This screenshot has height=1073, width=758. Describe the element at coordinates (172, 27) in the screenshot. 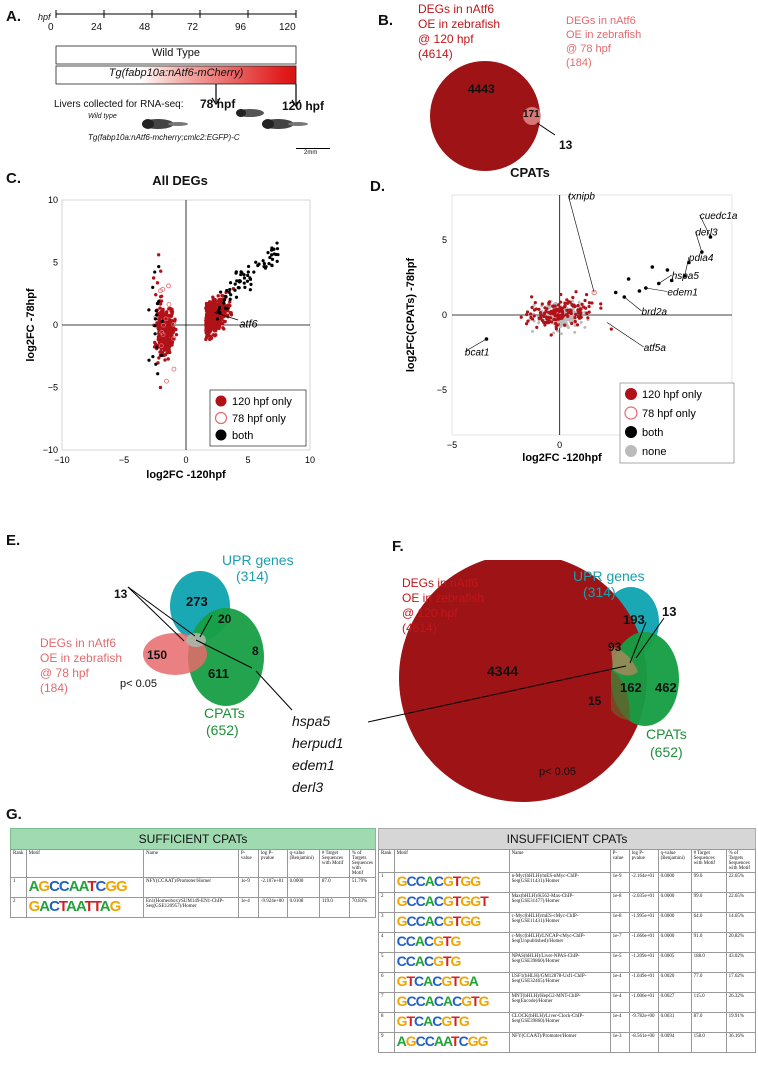

I see `timeline-ticks: 0 24 48 72 96 120` at that location.